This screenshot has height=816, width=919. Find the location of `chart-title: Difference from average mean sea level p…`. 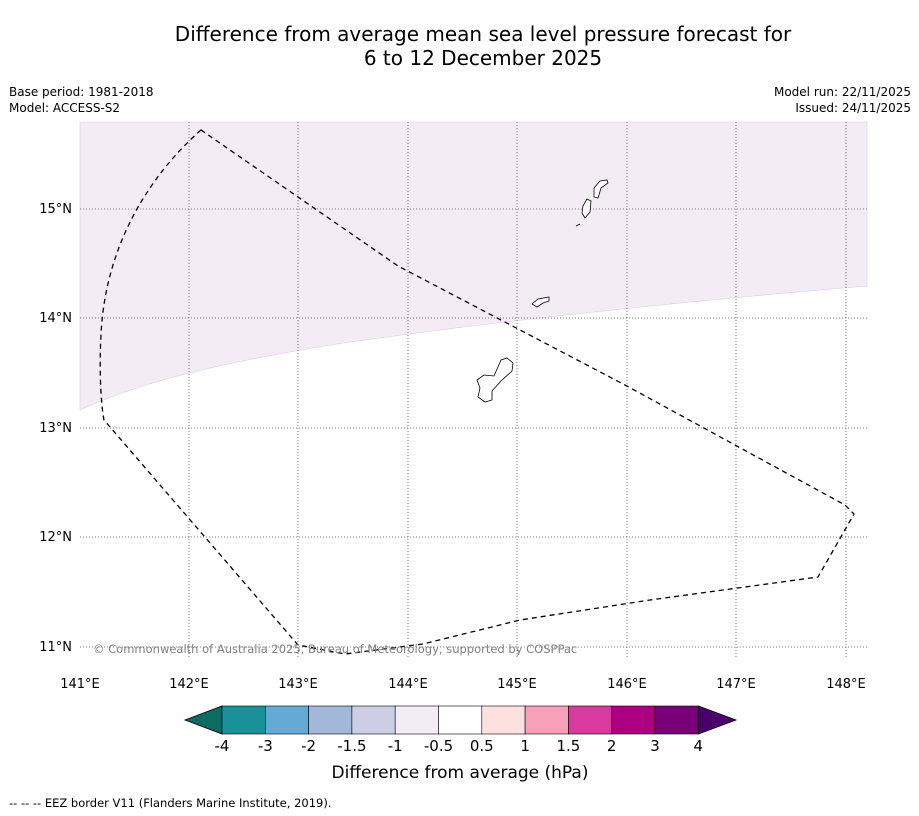

chart-title: Difference from average mean sea level p… is located at coordinates (459, 46).